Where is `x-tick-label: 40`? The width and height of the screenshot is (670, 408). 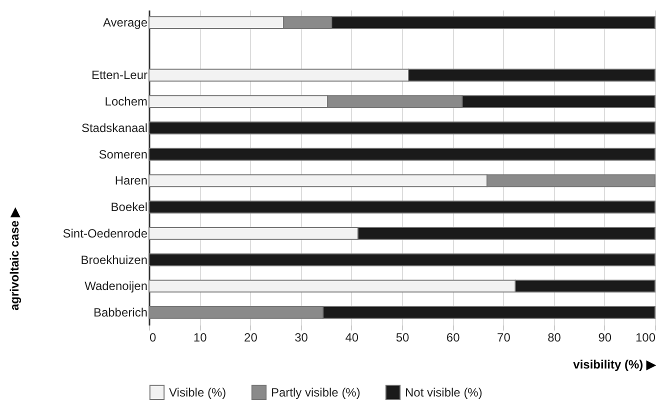
x-tick-label: 40 is located at coordinates (352, 337).